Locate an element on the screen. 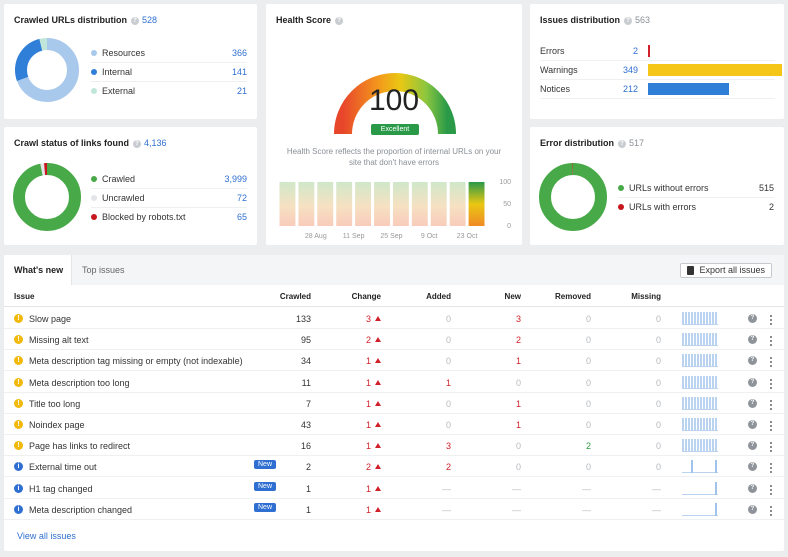 The width and height of the screenshot is (788, 557). legend-row: External 21 is located at coordinates (169, 91).